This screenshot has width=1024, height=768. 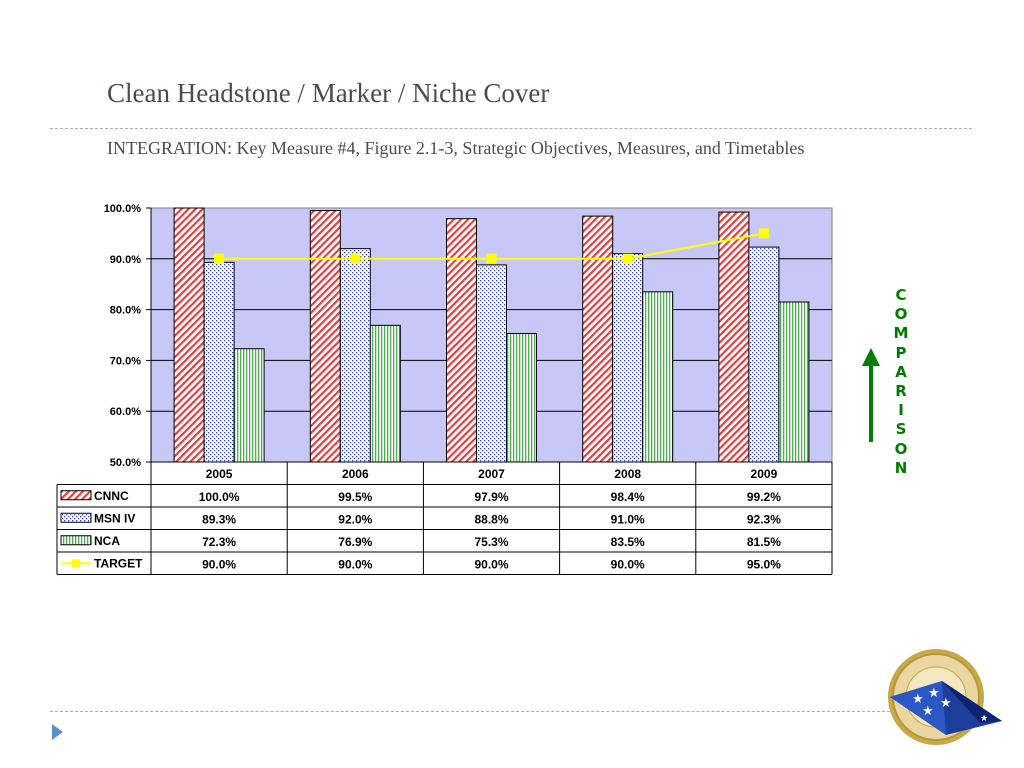 What do you see at coordinates (219, 497) in the screenshot?
I see `data-label: 100.0%` at bounding box center [219, 497].